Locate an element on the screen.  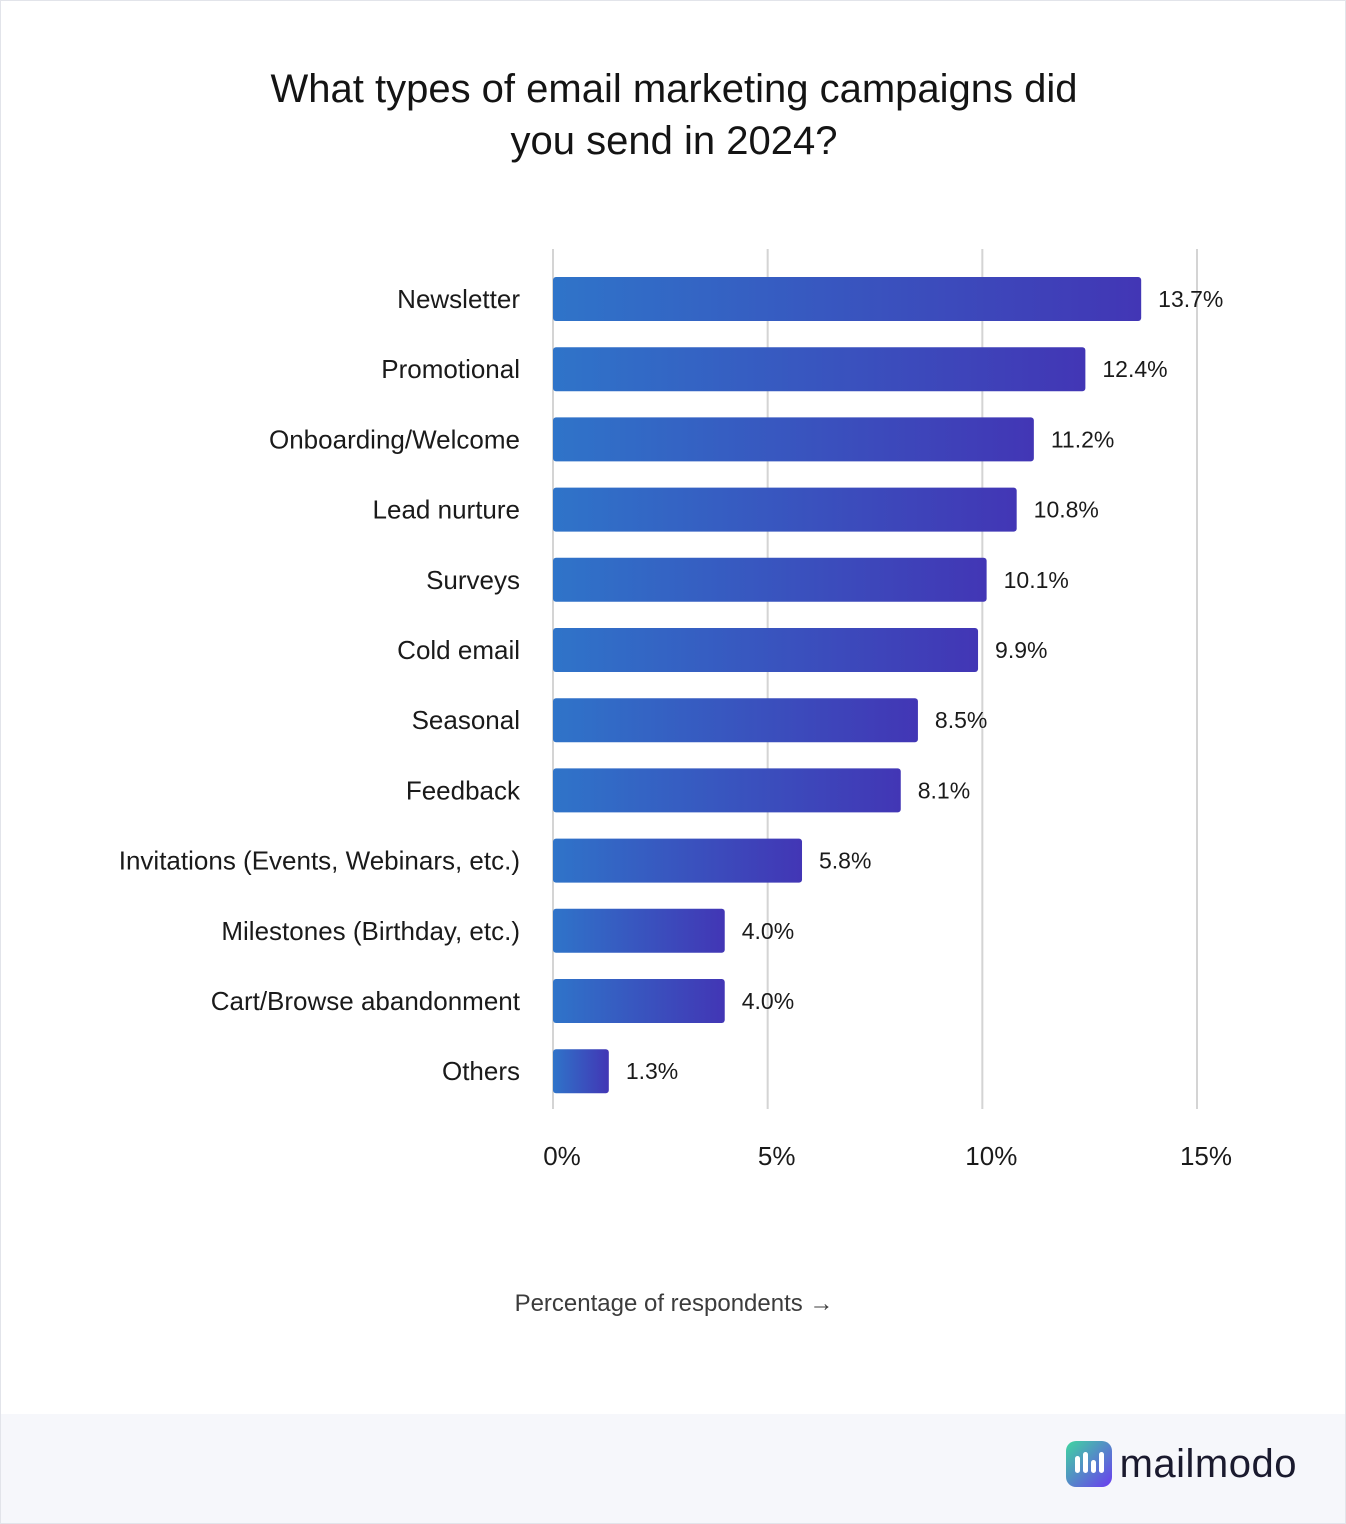
value-label: 5.8% is located at coordinates (845, 861).